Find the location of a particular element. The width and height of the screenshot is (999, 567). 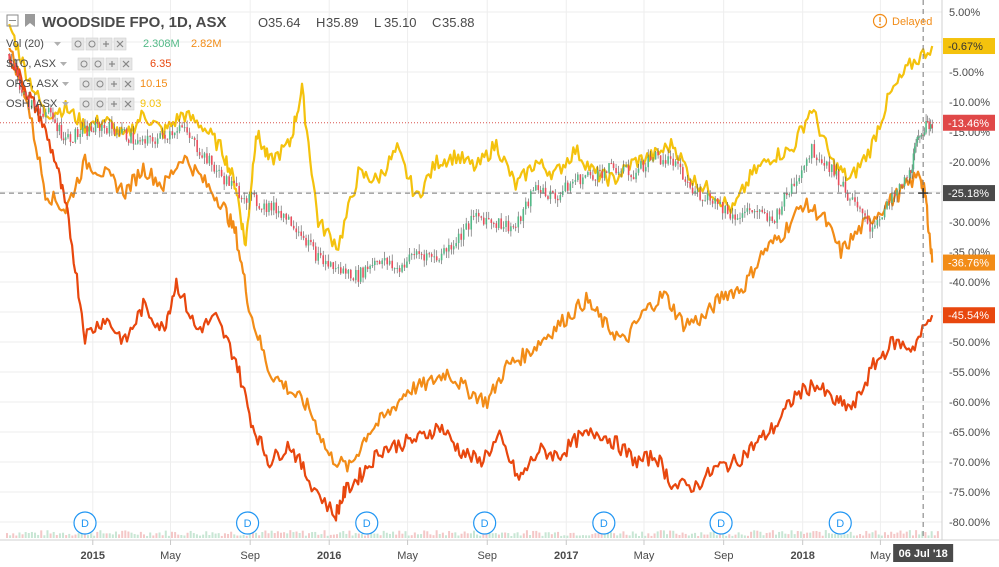

legend-row-osh: OSH, ASX 9.03 is located at coordinates (83, 104).